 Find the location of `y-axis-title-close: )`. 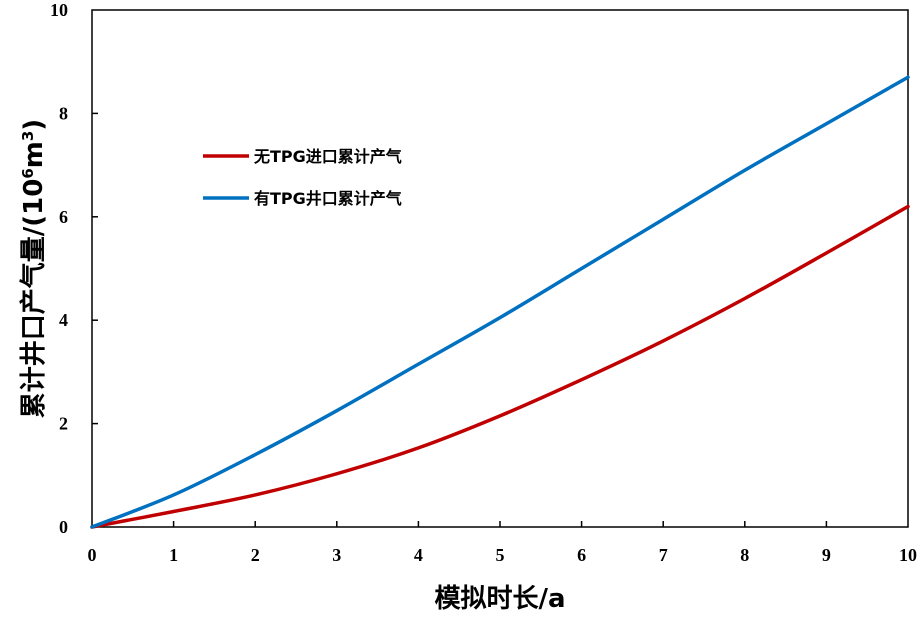

y-axis-title-close: ) is located at coordinates (34, 125).